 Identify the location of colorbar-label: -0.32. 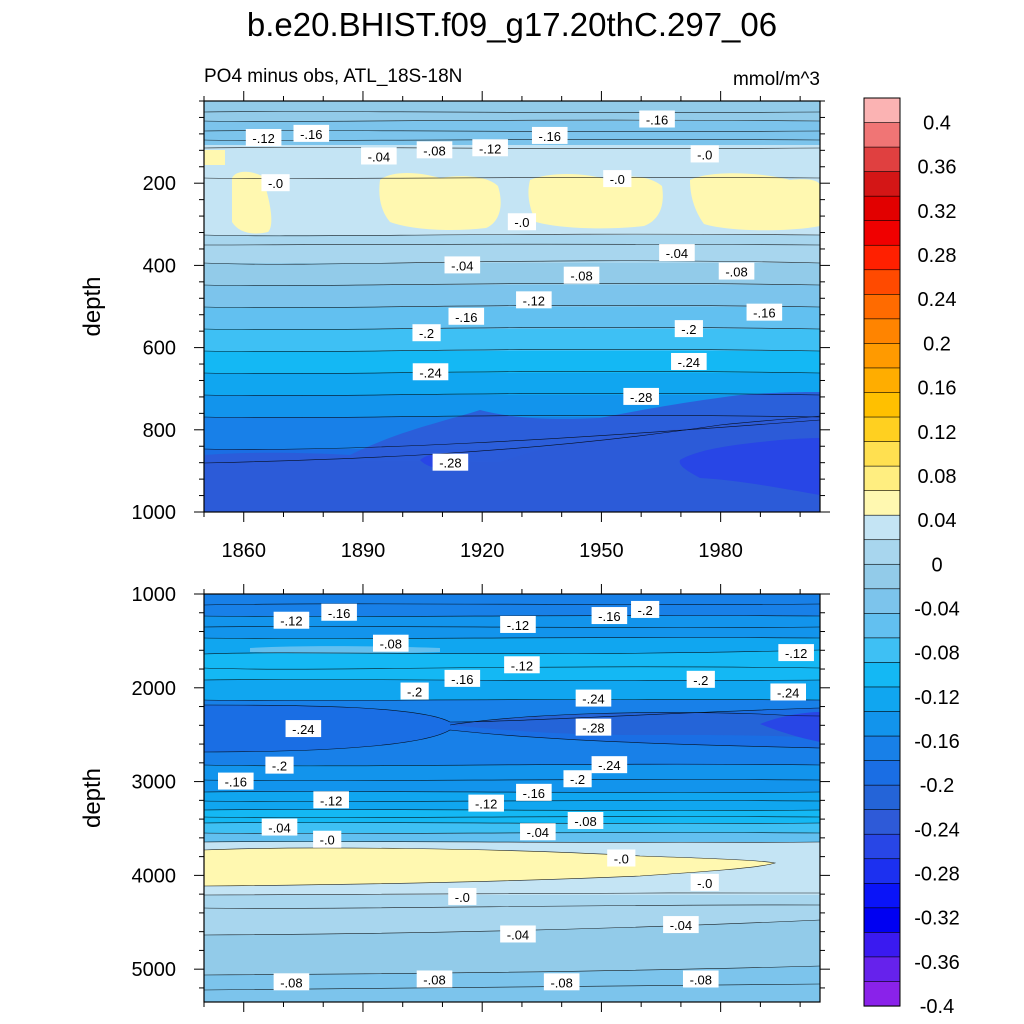
(937, 919).